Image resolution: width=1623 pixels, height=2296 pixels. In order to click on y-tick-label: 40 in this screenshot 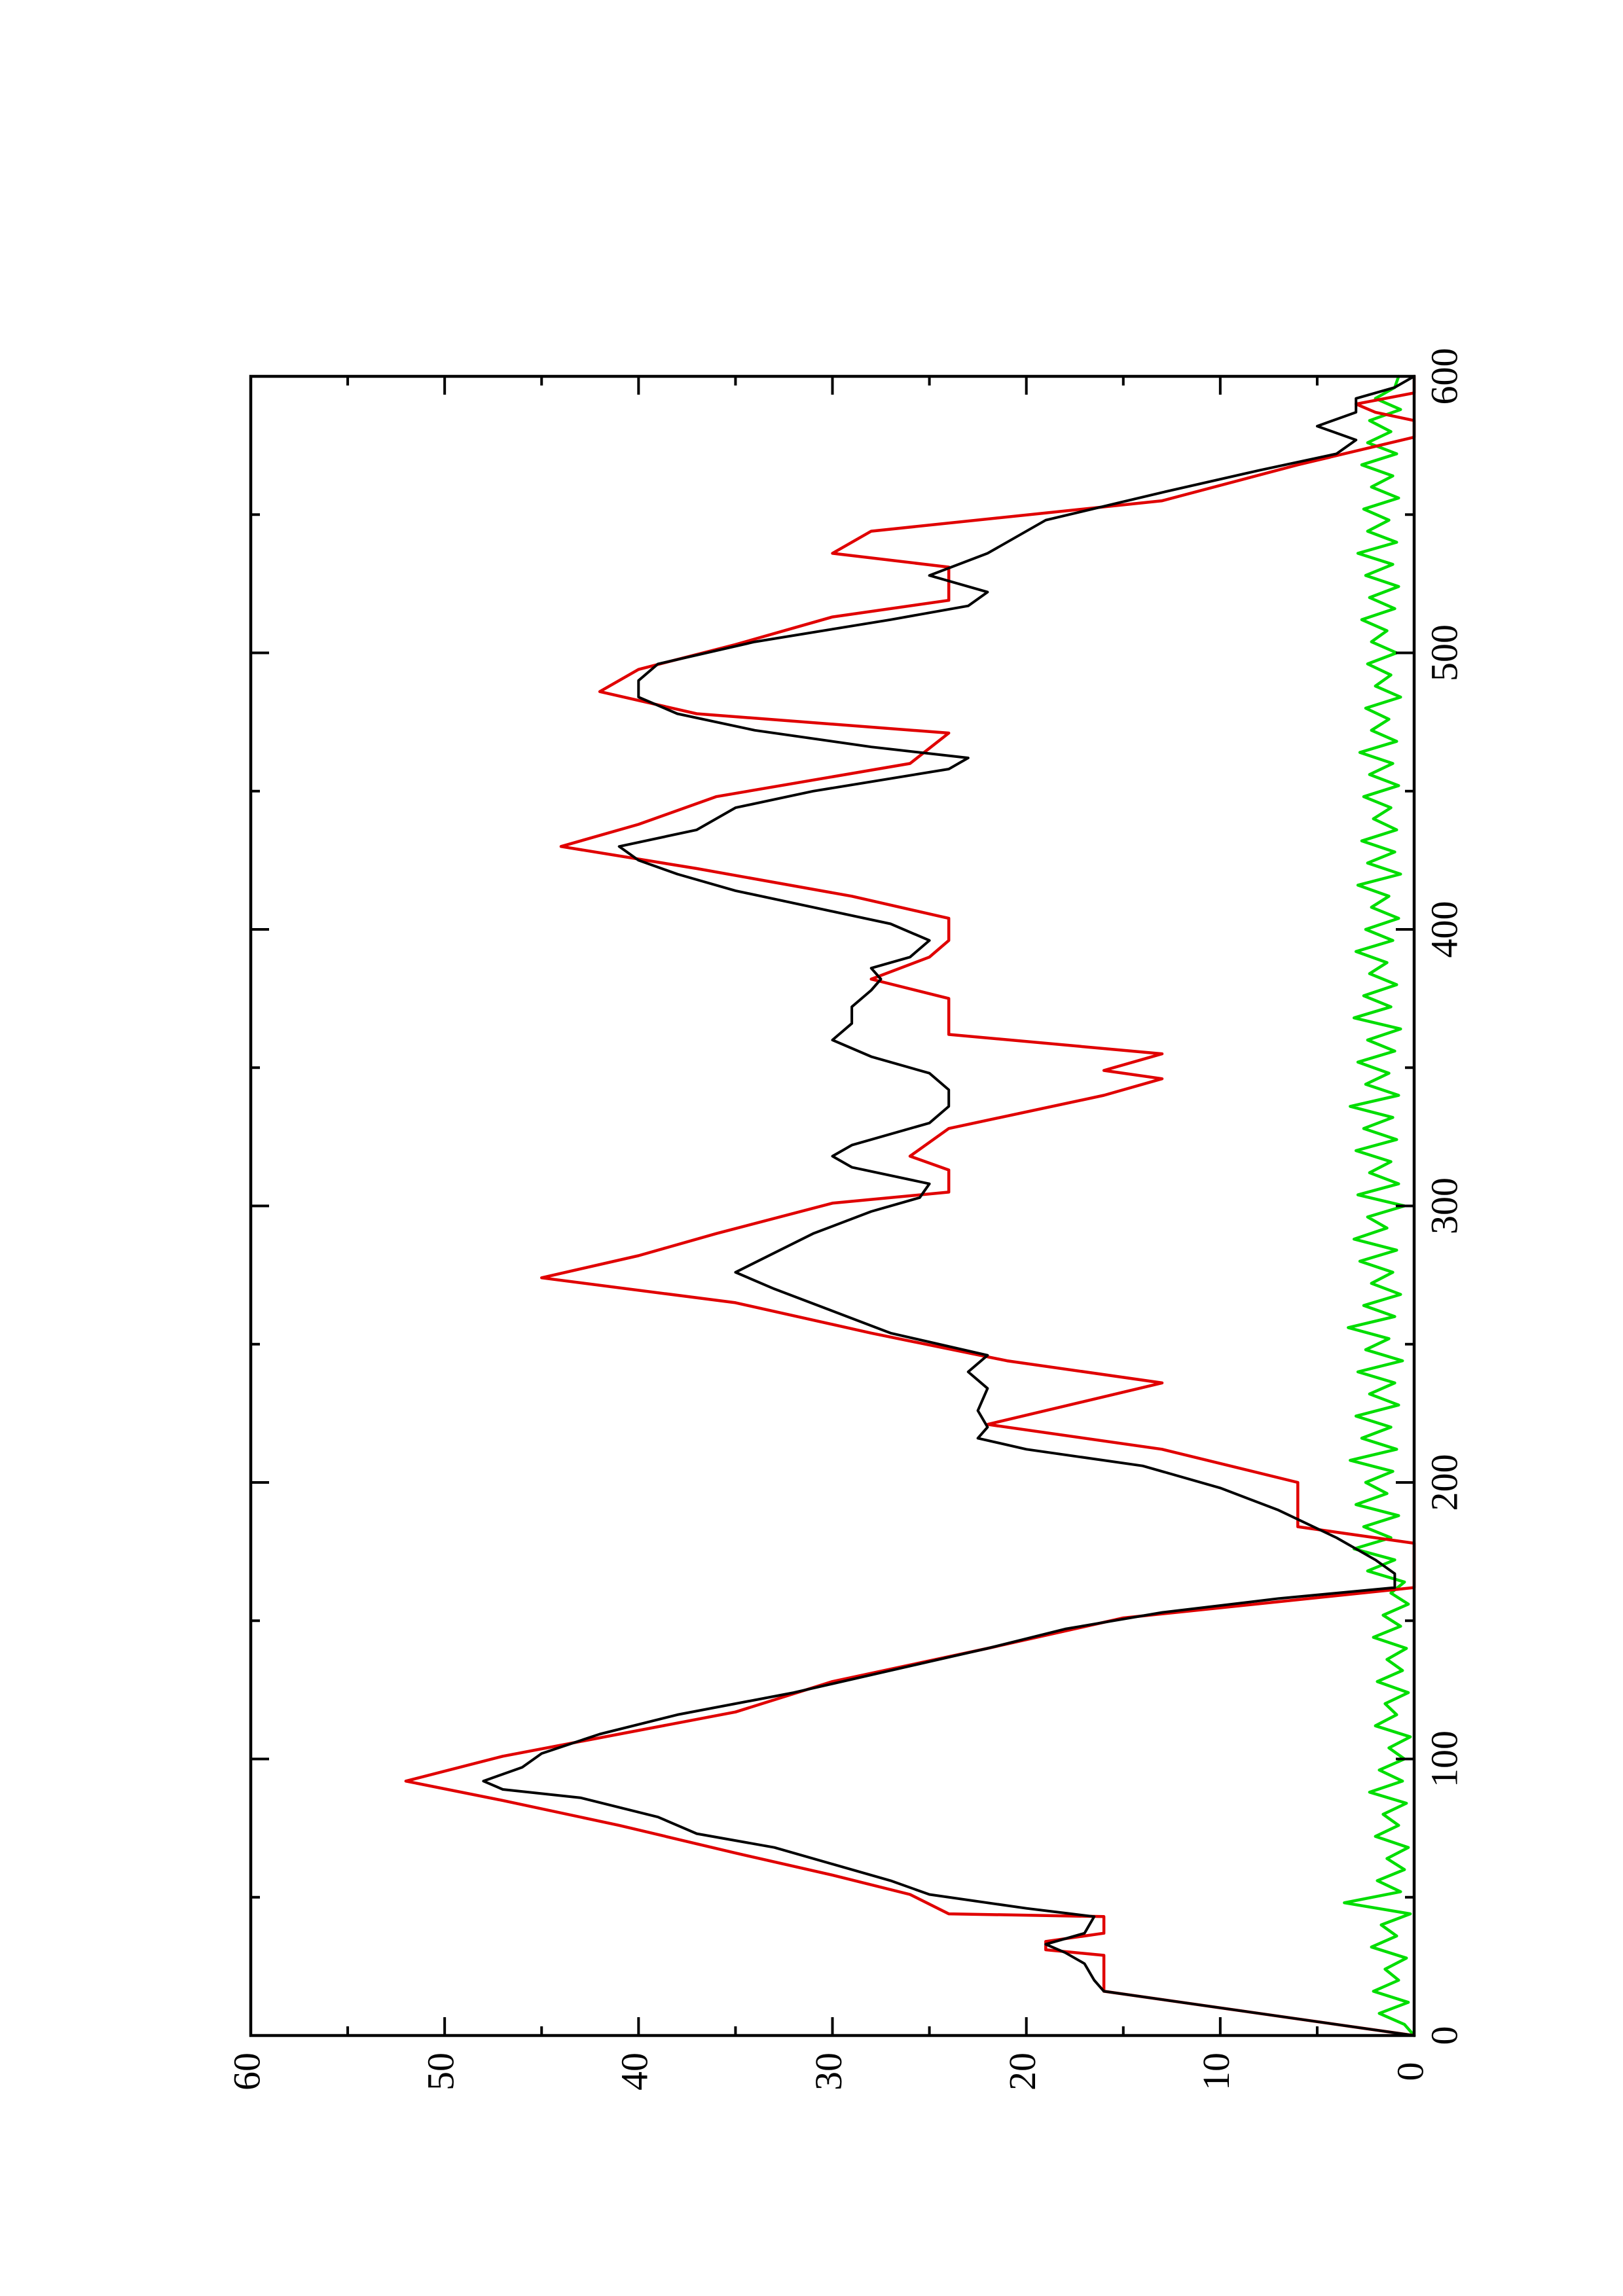, I will do `click(634, 2071)`.